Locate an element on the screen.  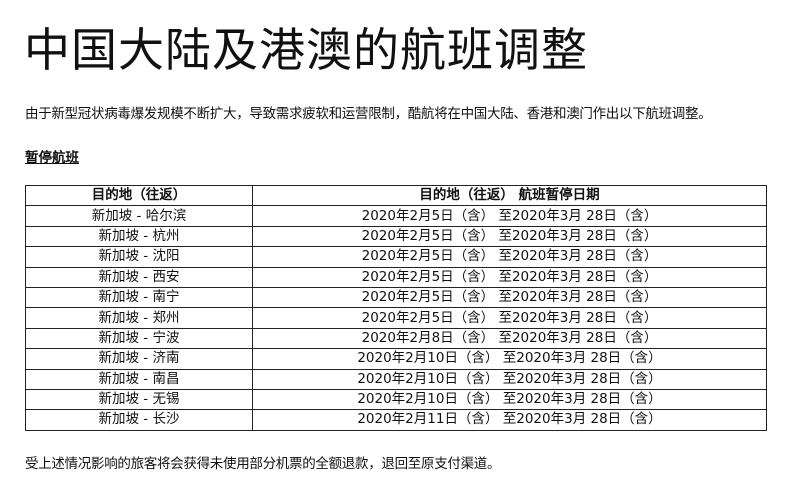
route: 新加坡 - 杭州 is located at coordinates (139, 236).